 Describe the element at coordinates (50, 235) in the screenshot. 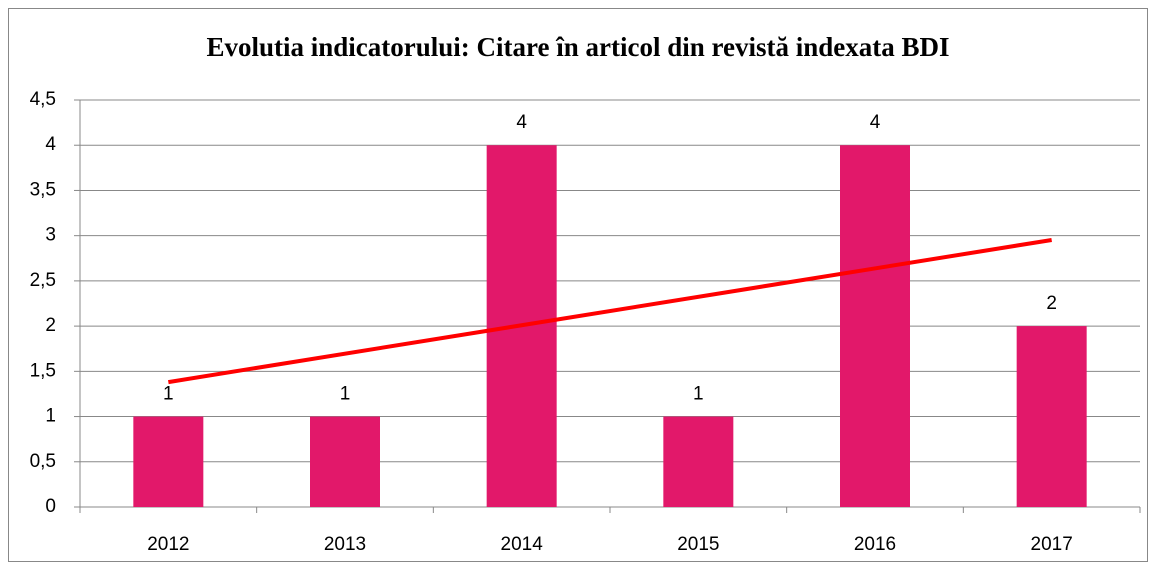

I see `y-tick-label: 3` at that location.